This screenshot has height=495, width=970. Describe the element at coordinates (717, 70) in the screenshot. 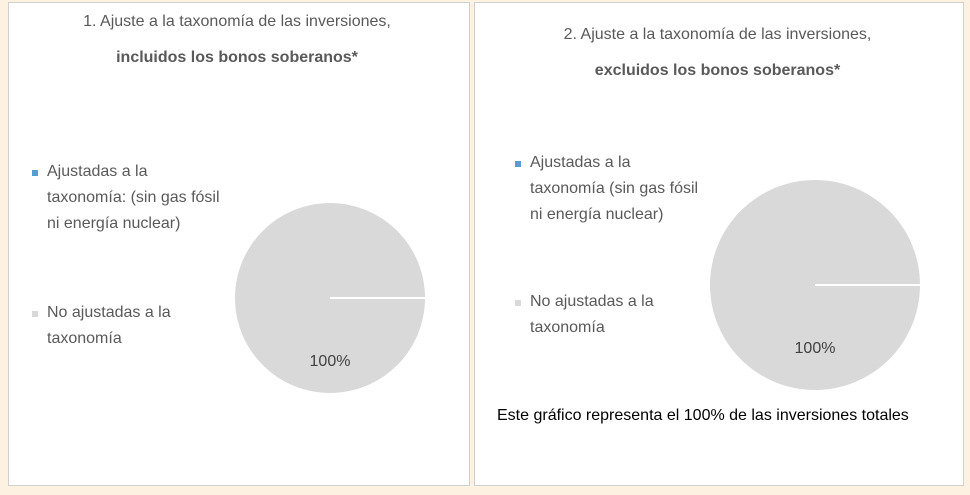

I see `title-bold: excluidos los bonos soberanos*` at that location.